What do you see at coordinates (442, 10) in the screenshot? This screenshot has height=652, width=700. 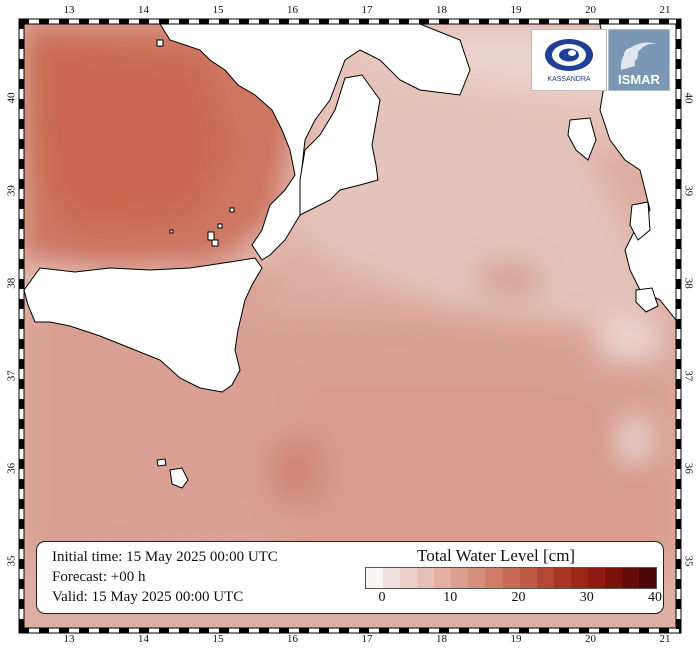 I see `lon-tick-label: 18` at bounding box center [442, 10].